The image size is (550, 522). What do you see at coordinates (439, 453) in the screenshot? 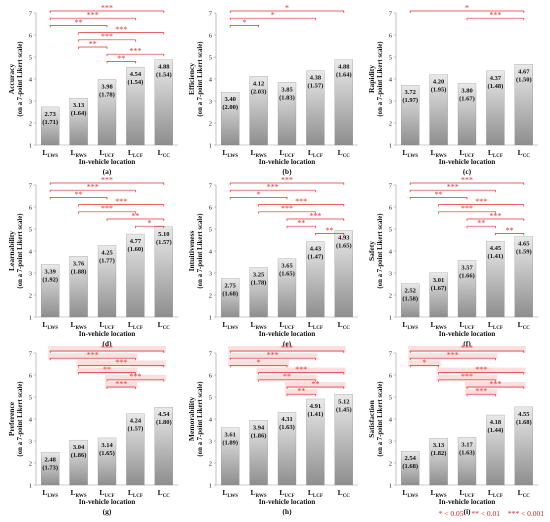
I see `bar-sd-label: (1.82)` at bounding box center [439, 453].